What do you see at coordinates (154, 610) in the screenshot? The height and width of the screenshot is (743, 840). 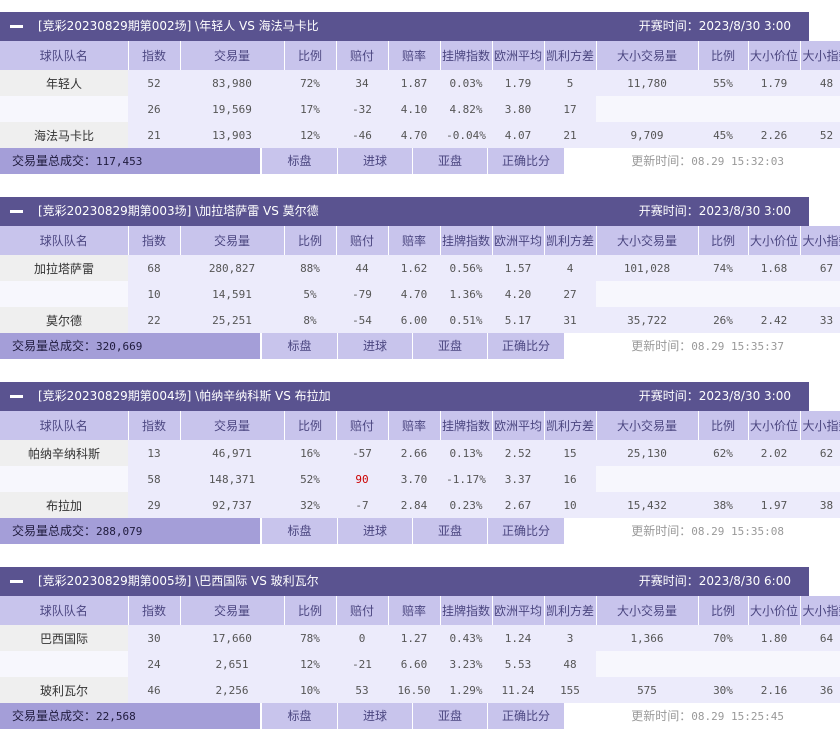 I see `column-header: 指数` at bounding box center [154, 610].